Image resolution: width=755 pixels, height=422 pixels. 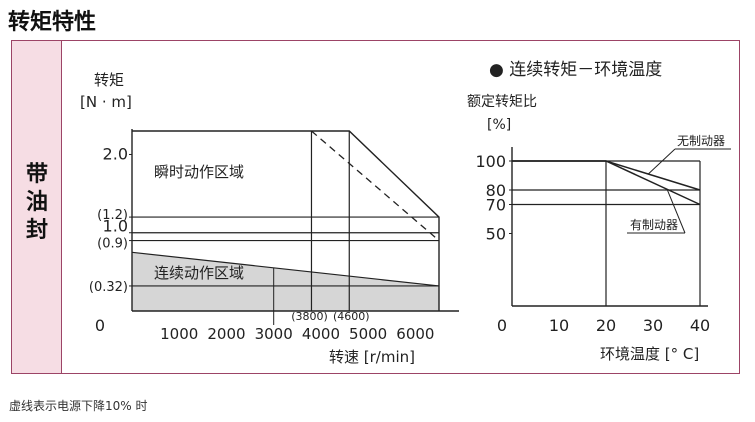 I want to click on x-tick-label: 2000, so click(x=226, y=334).